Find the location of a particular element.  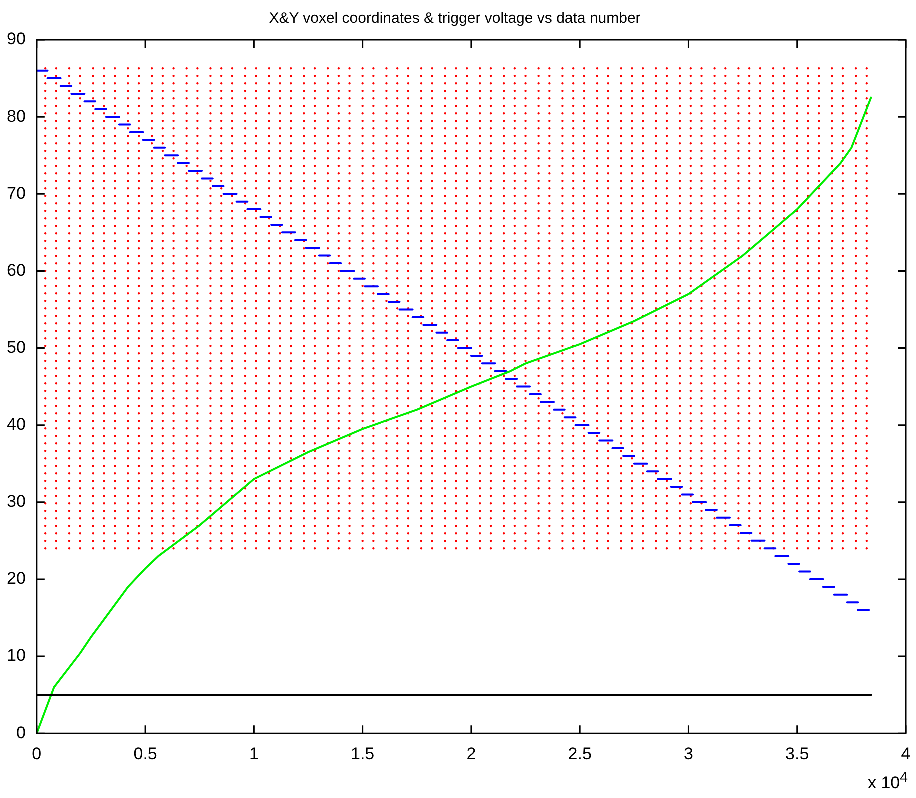

y-tick-label: 40 is located at coordinates (16, 424).